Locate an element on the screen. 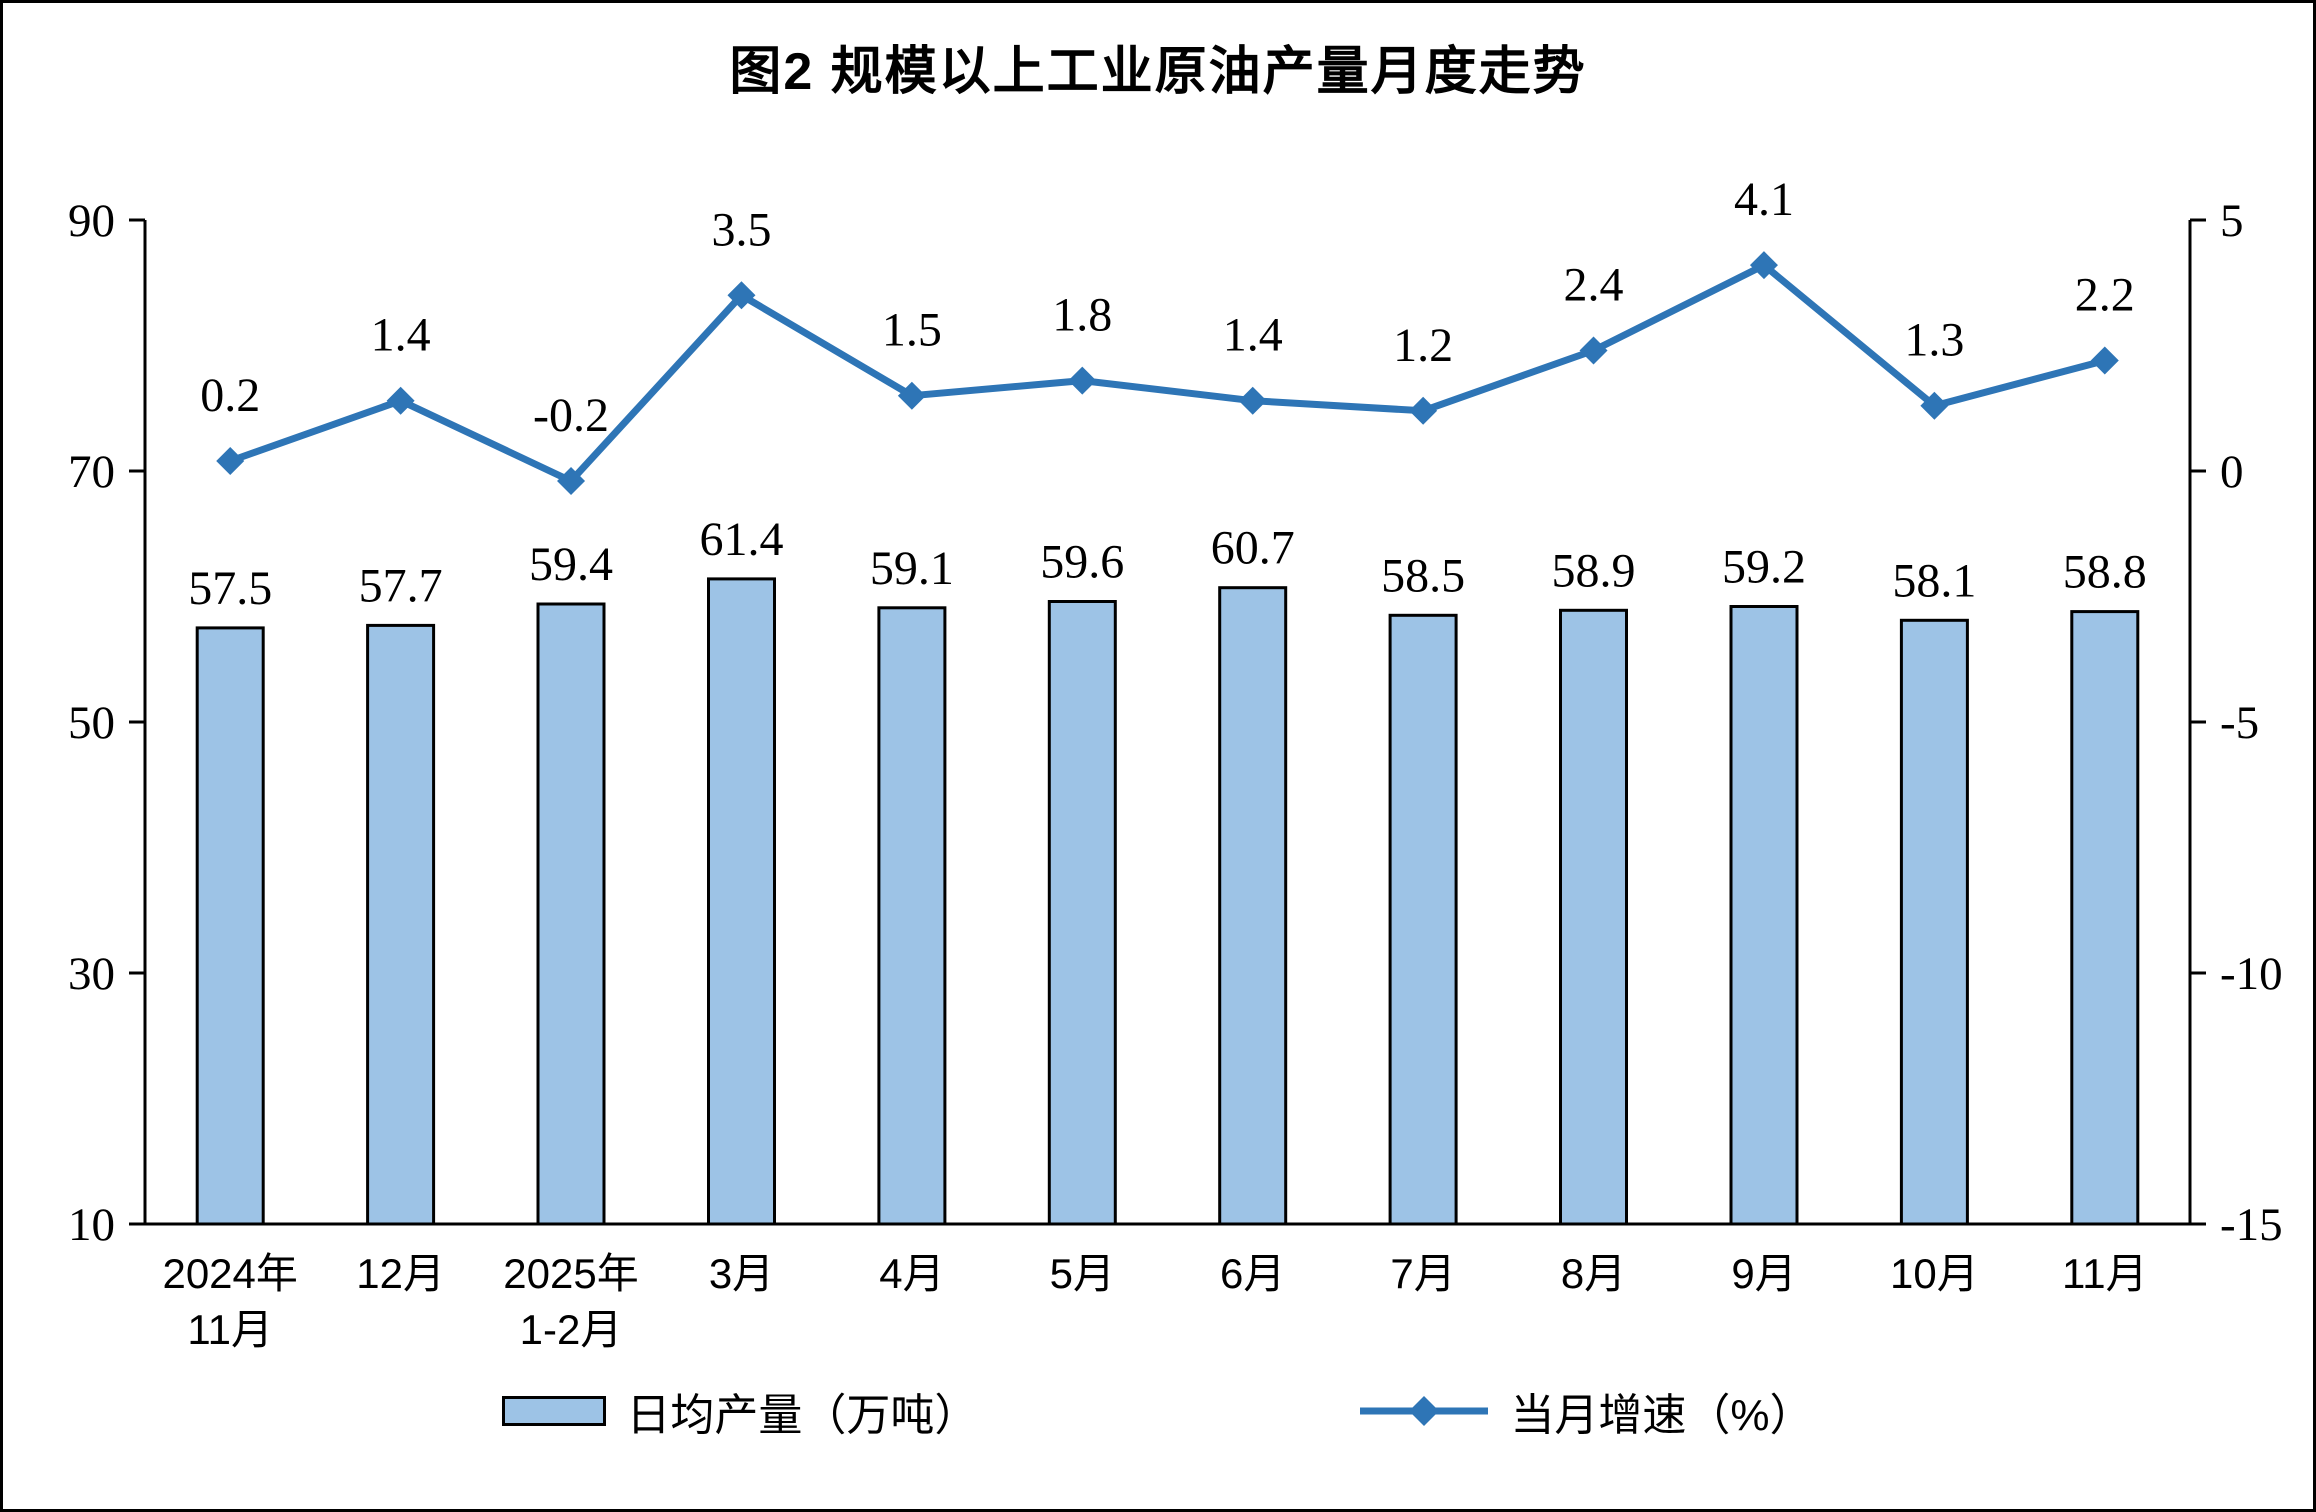 The image size is (2316, 1512). line-legend-marker-icon is located at coordinates (1424, 1411).